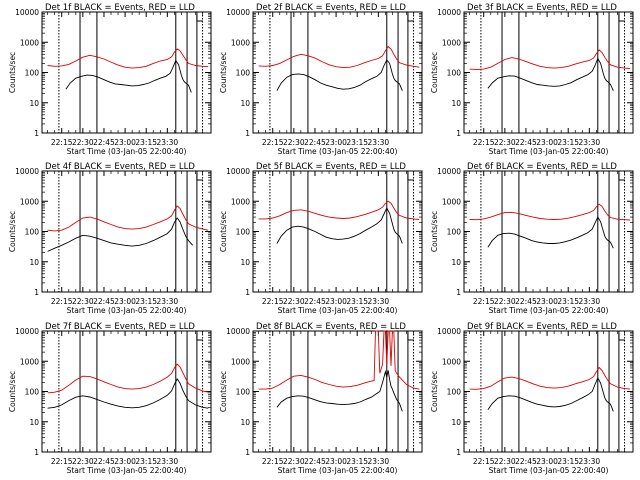 The width and height of the screenshot is (640, 480). What do you see at coordinates (125, 142) in the screenshot?
I see `panel-1-x-tick-label: 23:00` at bounding box center [125, 142].